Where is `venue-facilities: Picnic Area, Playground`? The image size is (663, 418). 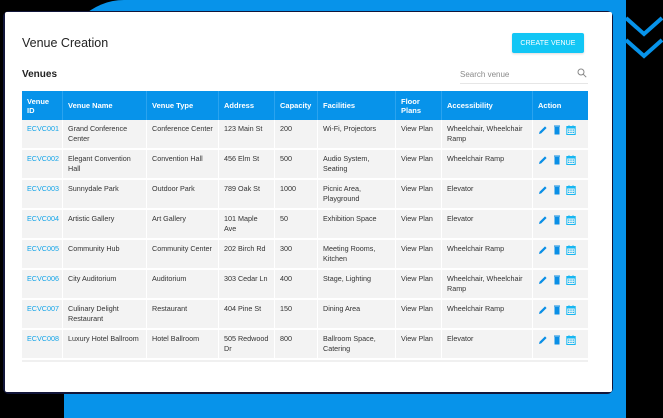
venue-facilities: Picnic Area, Playground is located at coordinates (357, 195).